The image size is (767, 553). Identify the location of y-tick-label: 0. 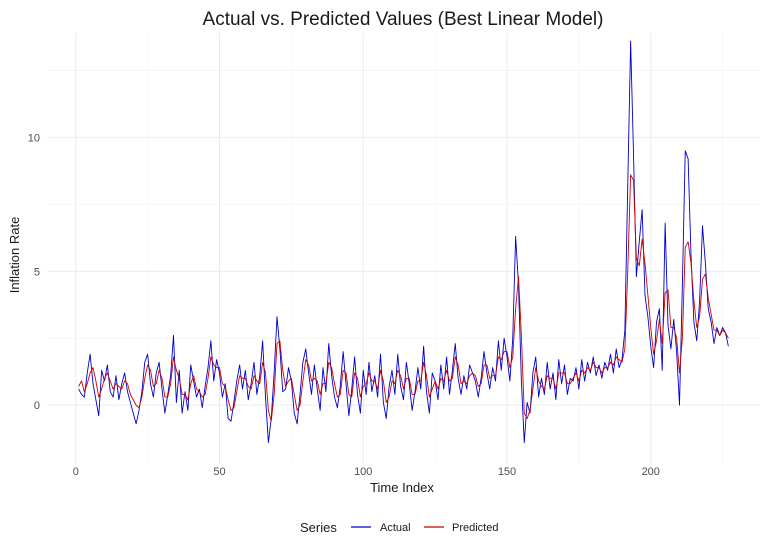
(37, 406).